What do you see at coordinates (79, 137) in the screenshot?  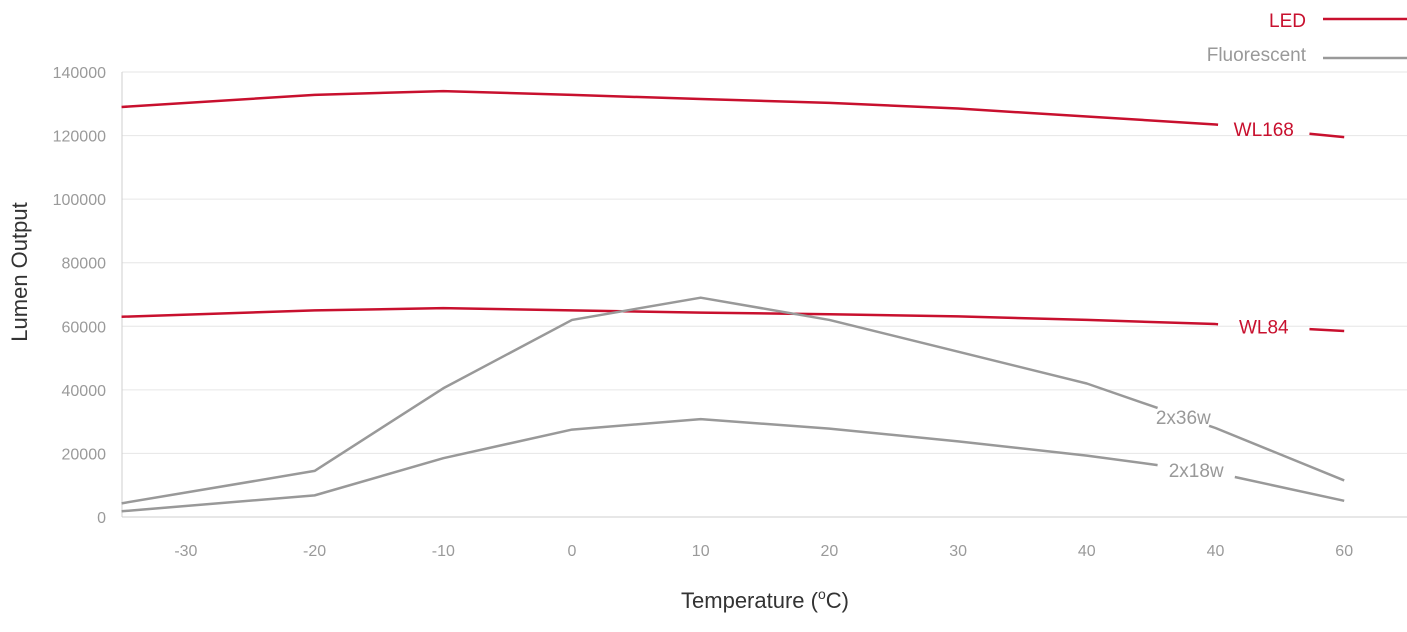 I see `y-tick-label: 120000` at bounding box center [79, 137].